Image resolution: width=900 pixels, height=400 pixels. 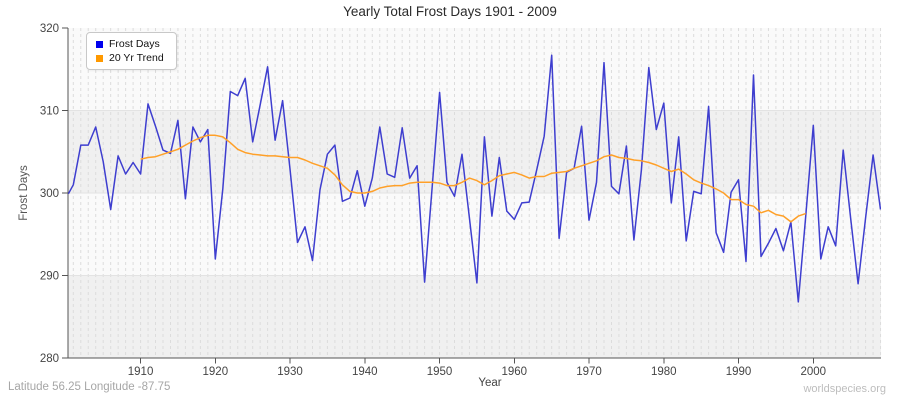 What do you see at coordinates (290, 372) in the screenshot?
I see `x-tick-label: 1930` at bounding box center [290, 372].